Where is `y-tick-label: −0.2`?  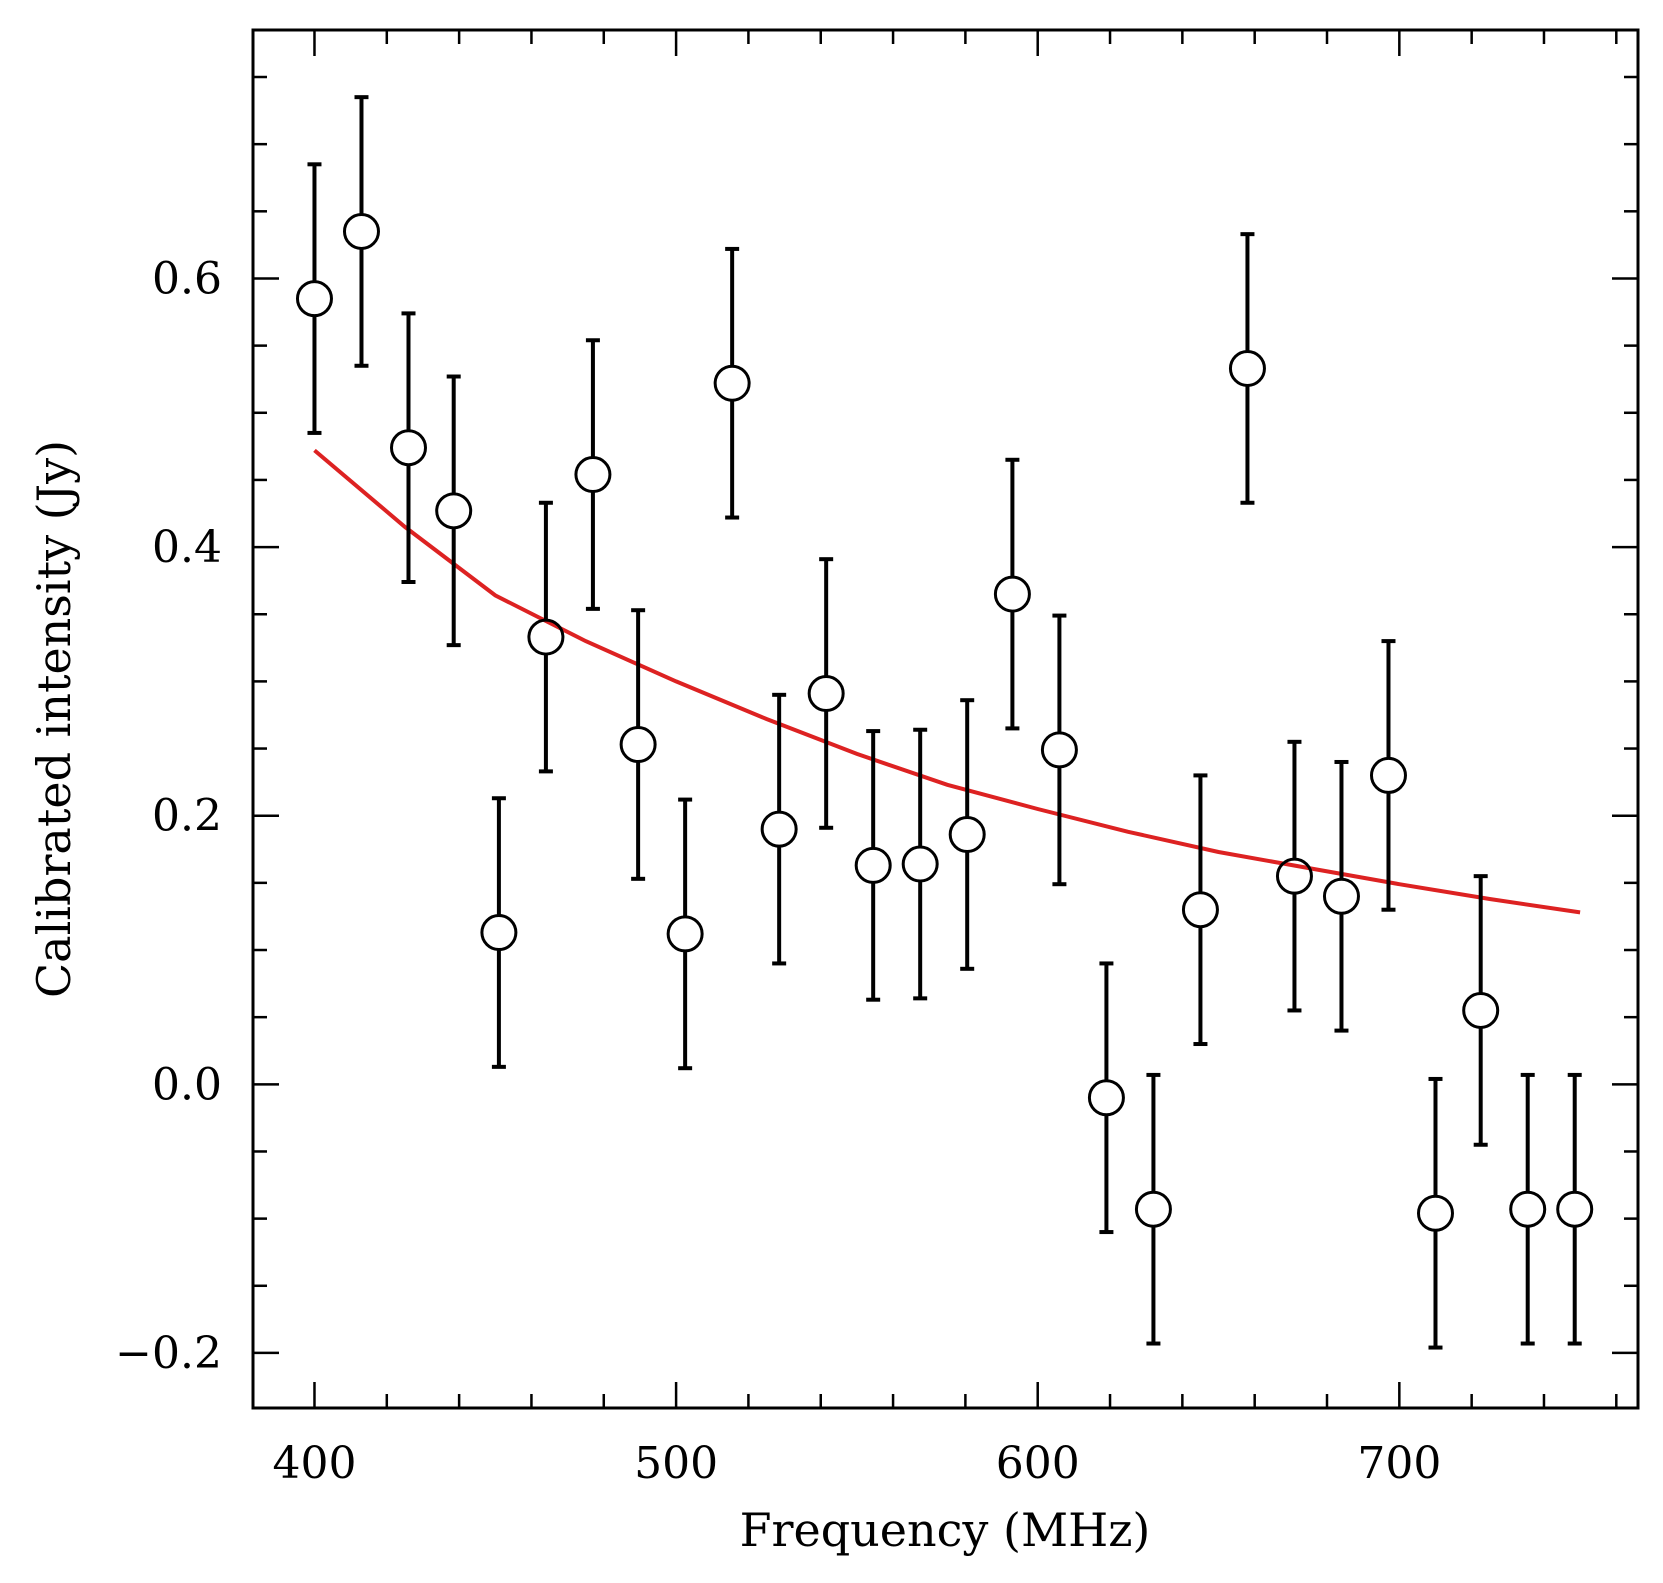
y-tick-label: −0.2 is located at coordinates (168, 1353).